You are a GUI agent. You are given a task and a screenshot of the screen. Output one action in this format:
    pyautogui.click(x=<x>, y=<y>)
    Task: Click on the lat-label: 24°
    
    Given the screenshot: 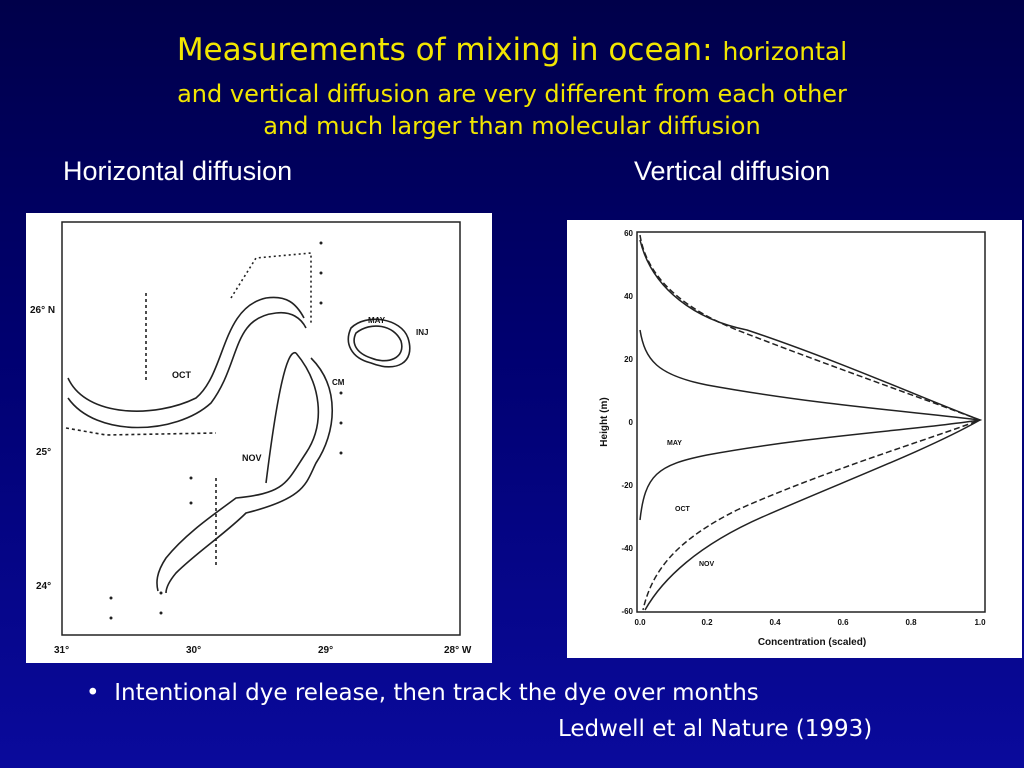 What is the action you would take?
    pyautogui.click(x=43, y=586)
    